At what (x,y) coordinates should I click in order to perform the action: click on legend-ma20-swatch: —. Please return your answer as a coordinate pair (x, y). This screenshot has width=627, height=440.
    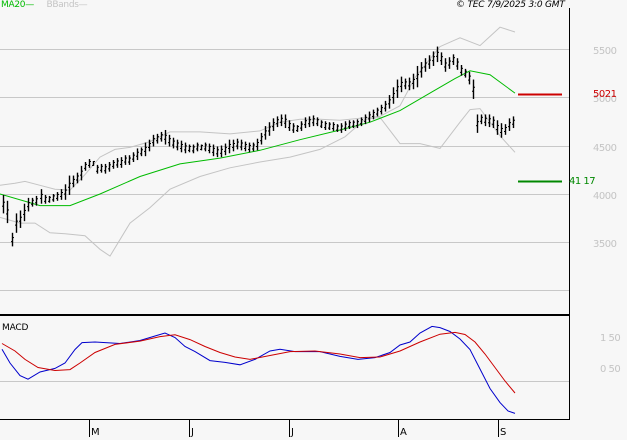
    Looking at the image, I should click on (29, 5).